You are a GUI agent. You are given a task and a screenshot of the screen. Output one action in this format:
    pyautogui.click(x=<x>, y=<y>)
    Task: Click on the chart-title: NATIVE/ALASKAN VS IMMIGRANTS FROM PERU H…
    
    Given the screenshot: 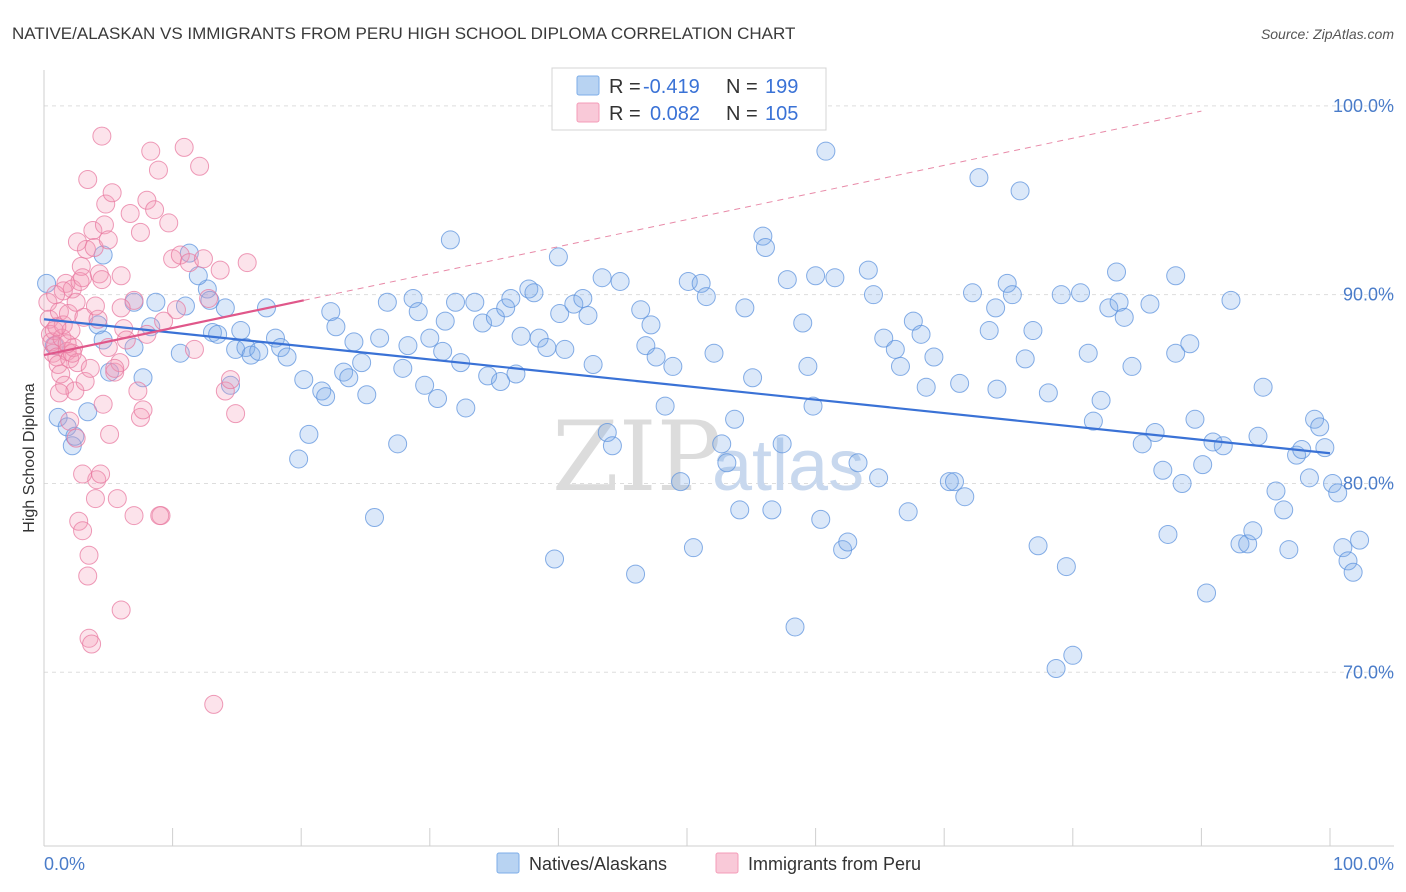 What is the action you would take?
    pyautogui.click(x=403, y=33)
    